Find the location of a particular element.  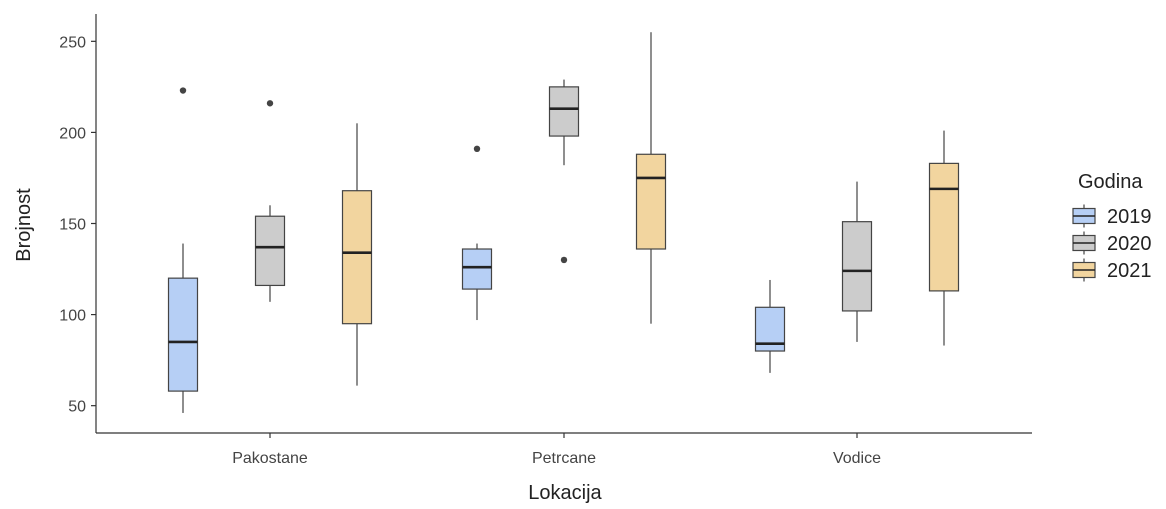

x-tick-label: Pakostane is located at coordinates (270, 458).